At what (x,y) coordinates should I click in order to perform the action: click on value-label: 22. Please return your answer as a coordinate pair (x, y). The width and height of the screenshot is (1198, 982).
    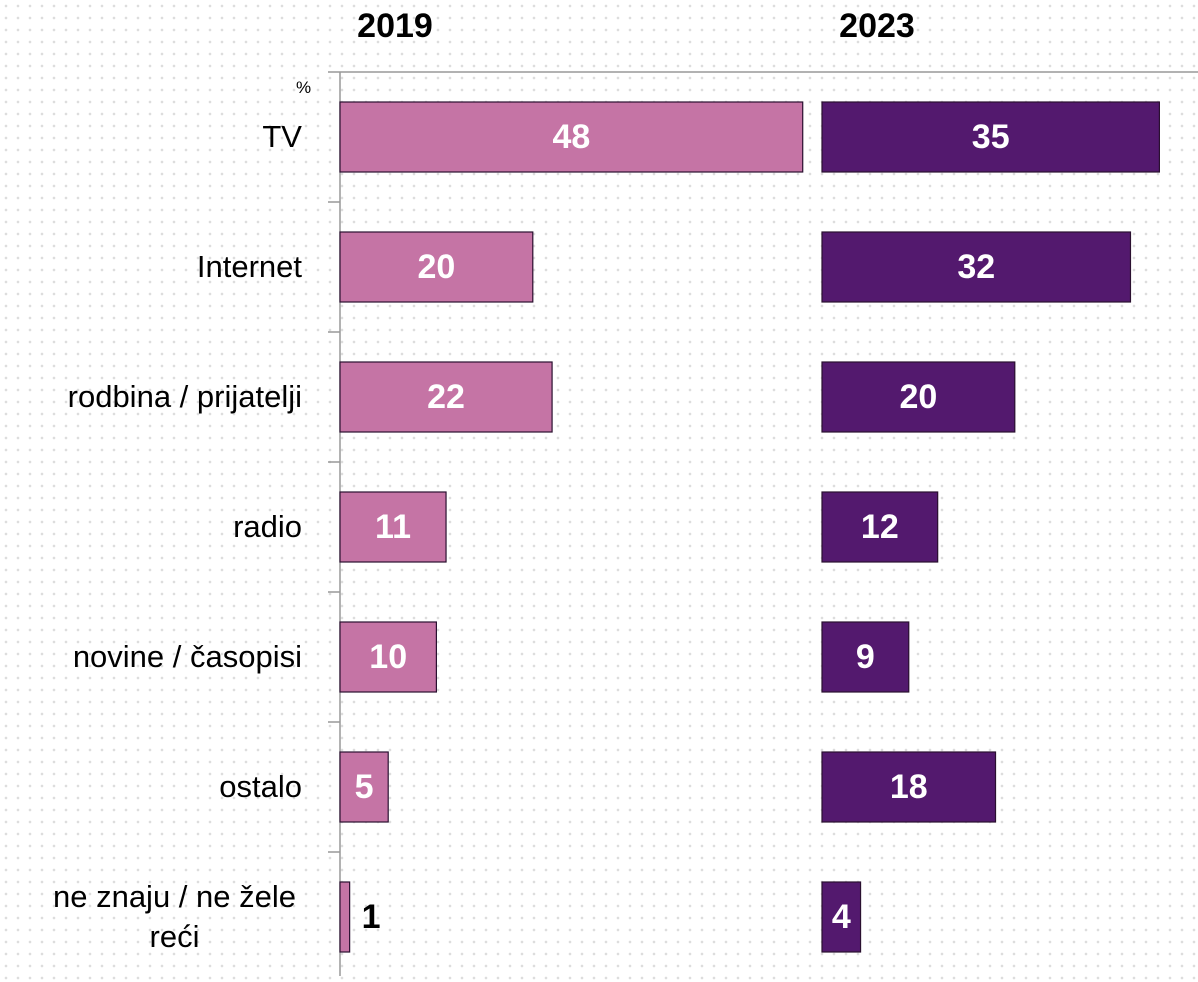
    Looking at the image, I should click on (446, 397).